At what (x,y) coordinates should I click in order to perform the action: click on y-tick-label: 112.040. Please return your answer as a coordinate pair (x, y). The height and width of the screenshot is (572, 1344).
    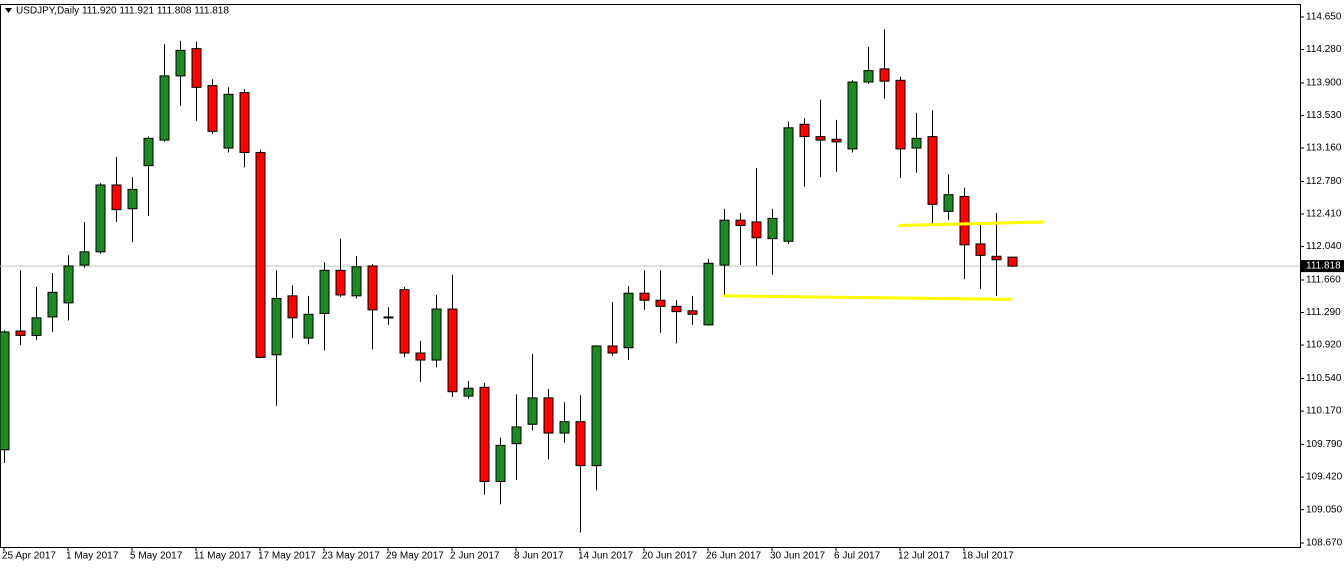
    Looking at the image, I should click on (1324, 246).